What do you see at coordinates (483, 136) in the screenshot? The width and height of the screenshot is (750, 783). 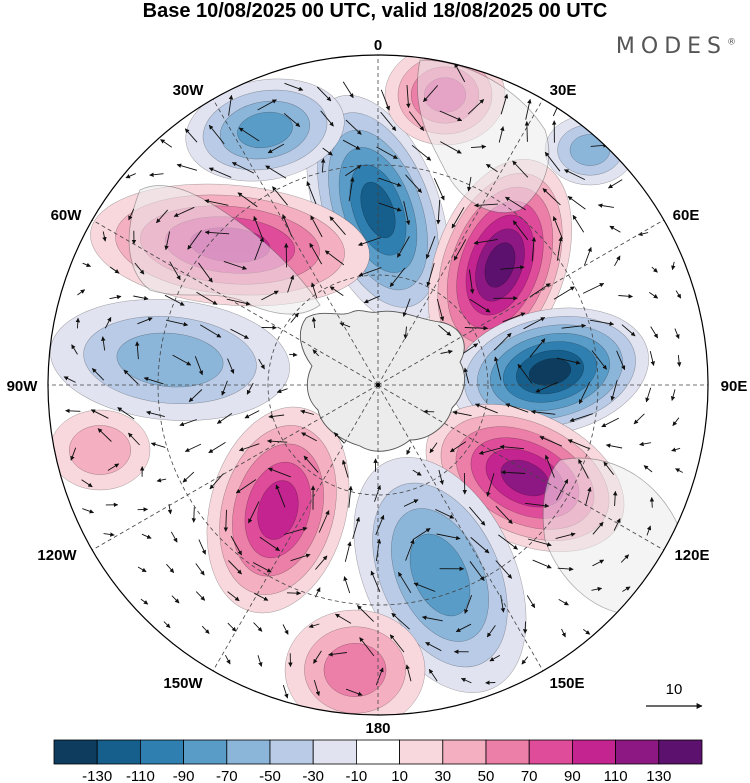 I see `africa` at bounding box center [483, 136].